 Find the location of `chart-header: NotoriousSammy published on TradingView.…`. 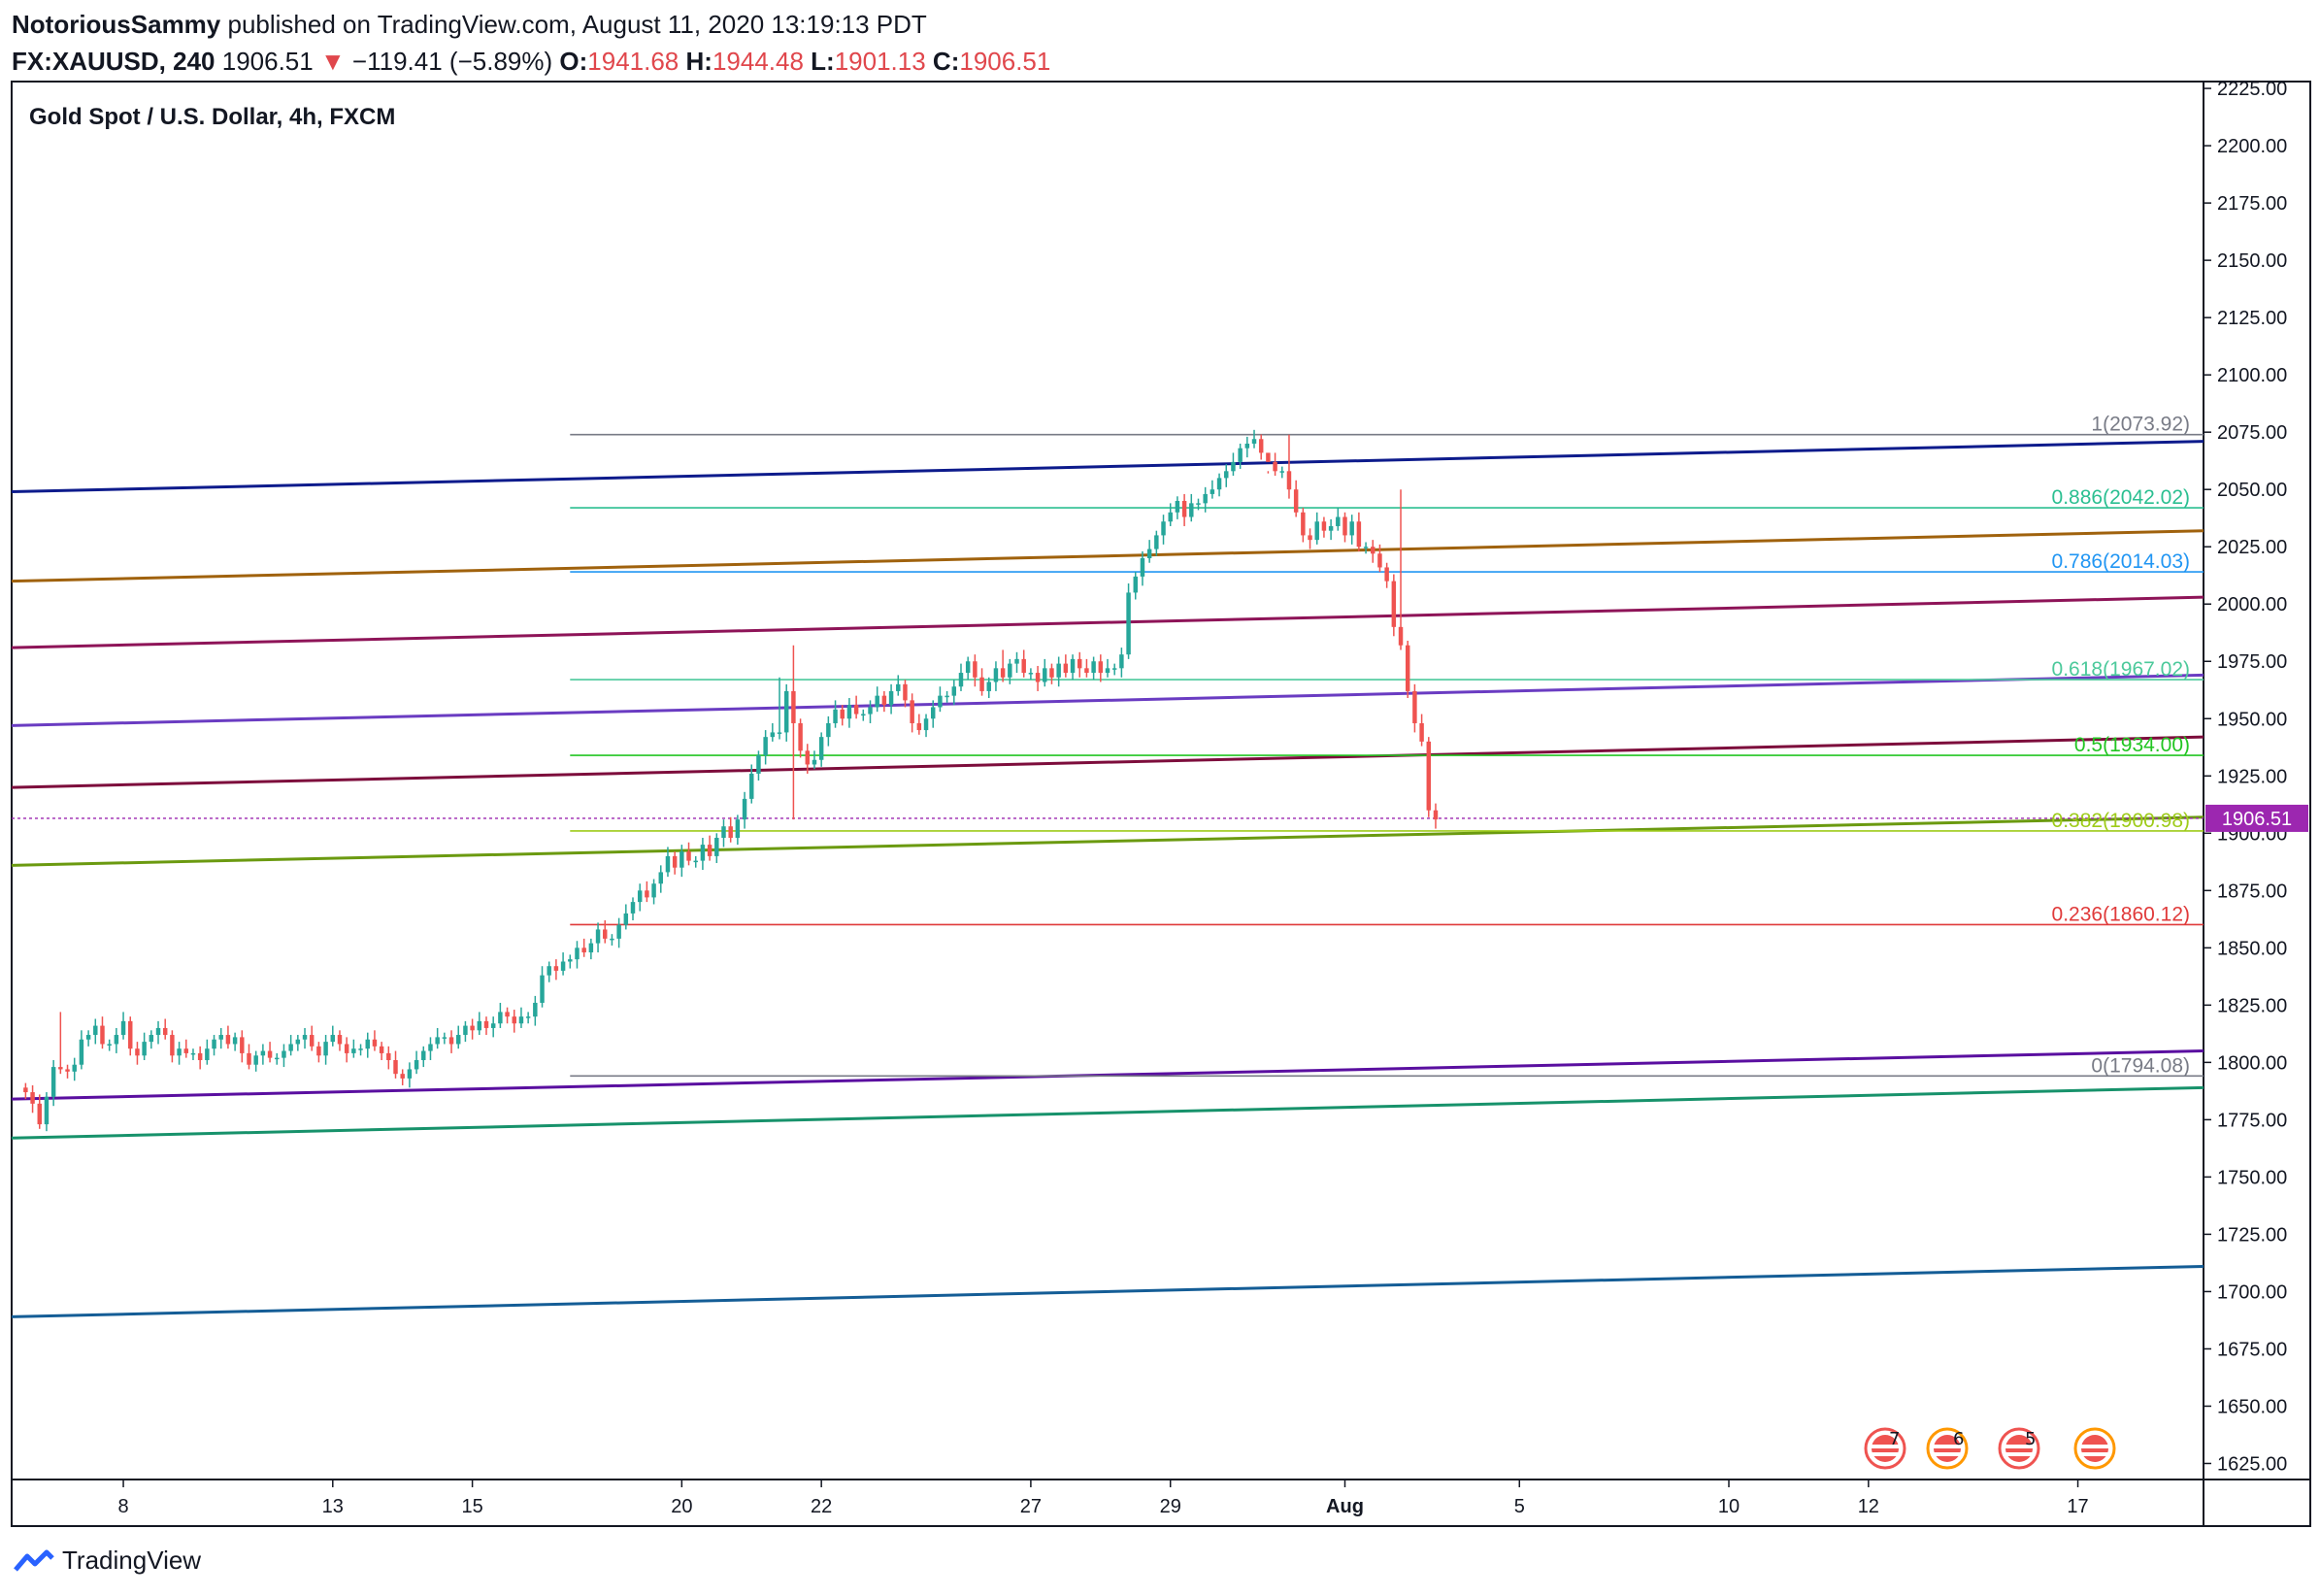

chart-header: NotoriousSammy published on TradingView.… is located at coordinates (1157, 43).